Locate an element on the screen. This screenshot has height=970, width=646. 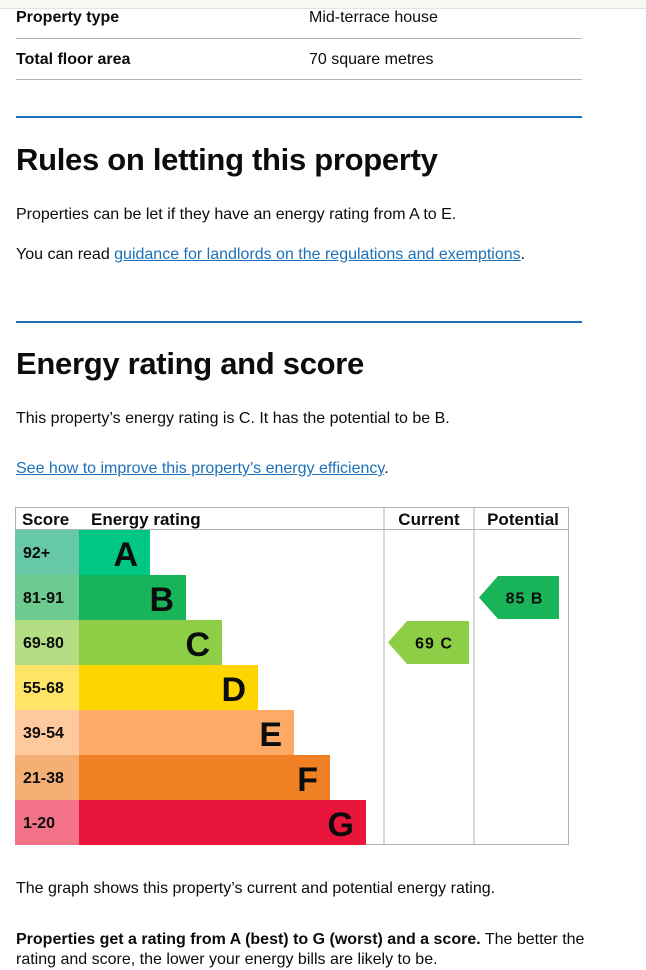
rating-letter-f: F is located at coordinates (307, 780).